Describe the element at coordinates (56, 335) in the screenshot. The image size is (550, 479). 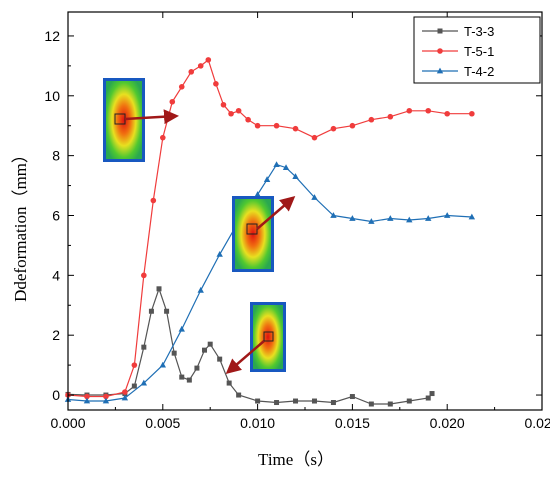
I see `y-tick-label: 2` at that location.